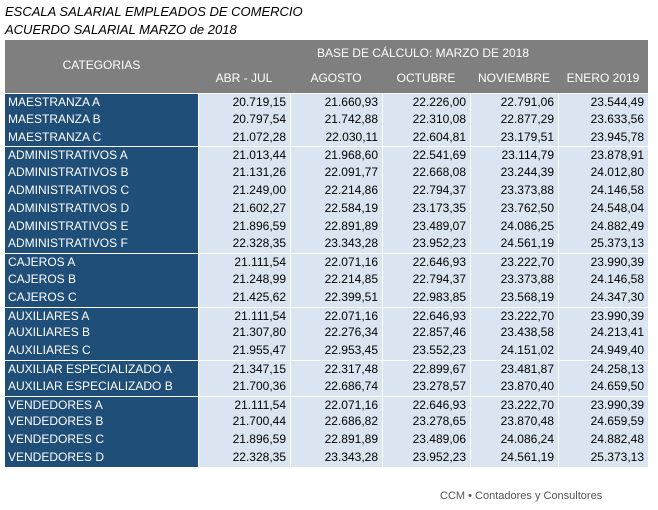 This screenshot has width=658, height=510. I want to click on category-cell: ADMINISTRATIVOS B, so click(101, 173).